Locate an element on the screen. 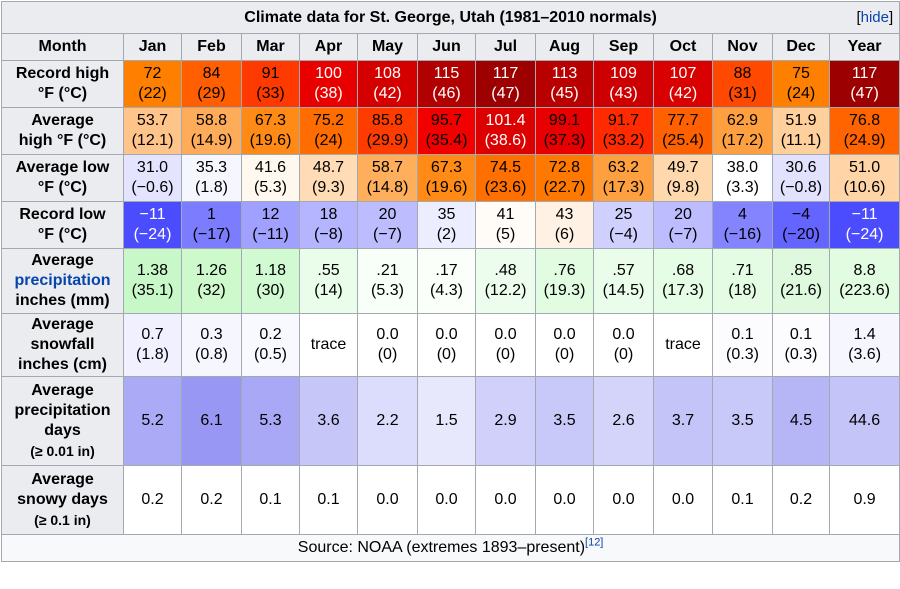  value-cell: 74.5 (23.6) is located at coordinates (505, 178).